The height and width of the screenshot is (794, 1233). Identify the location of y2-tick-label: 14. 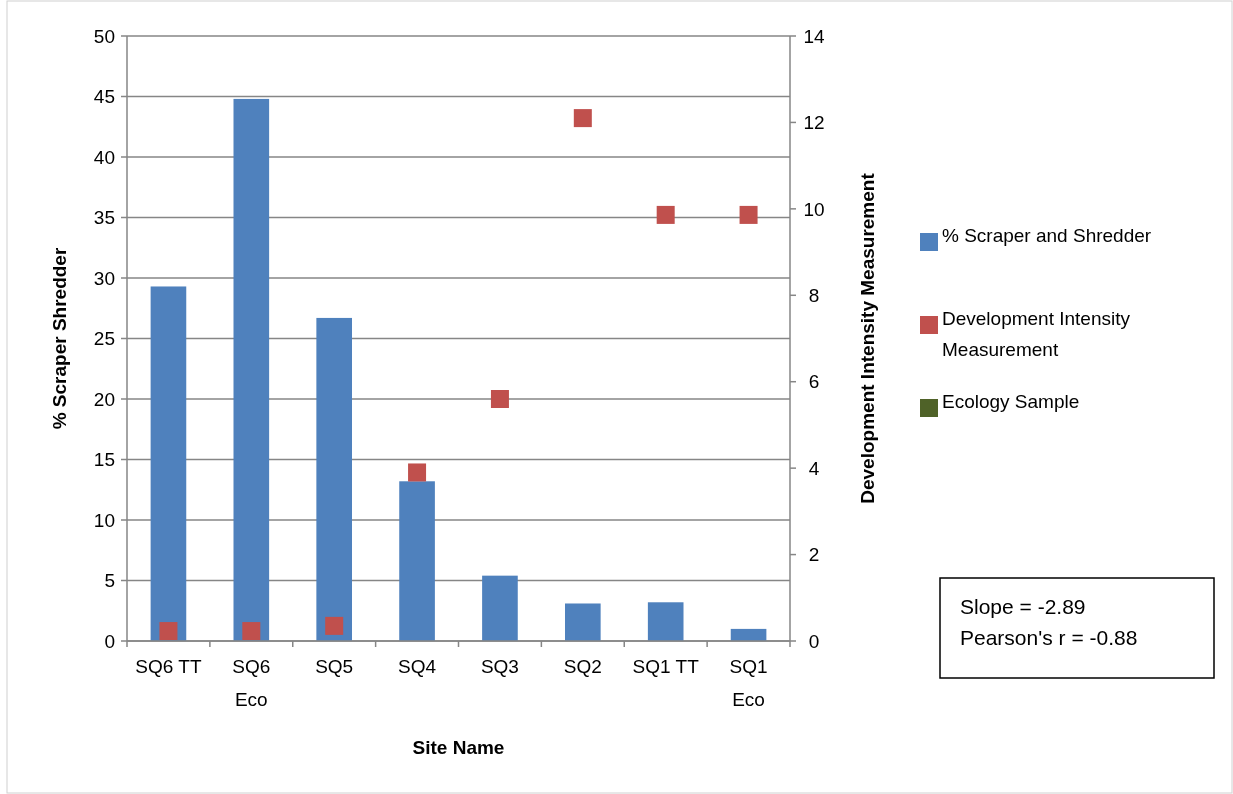
(814, 36).